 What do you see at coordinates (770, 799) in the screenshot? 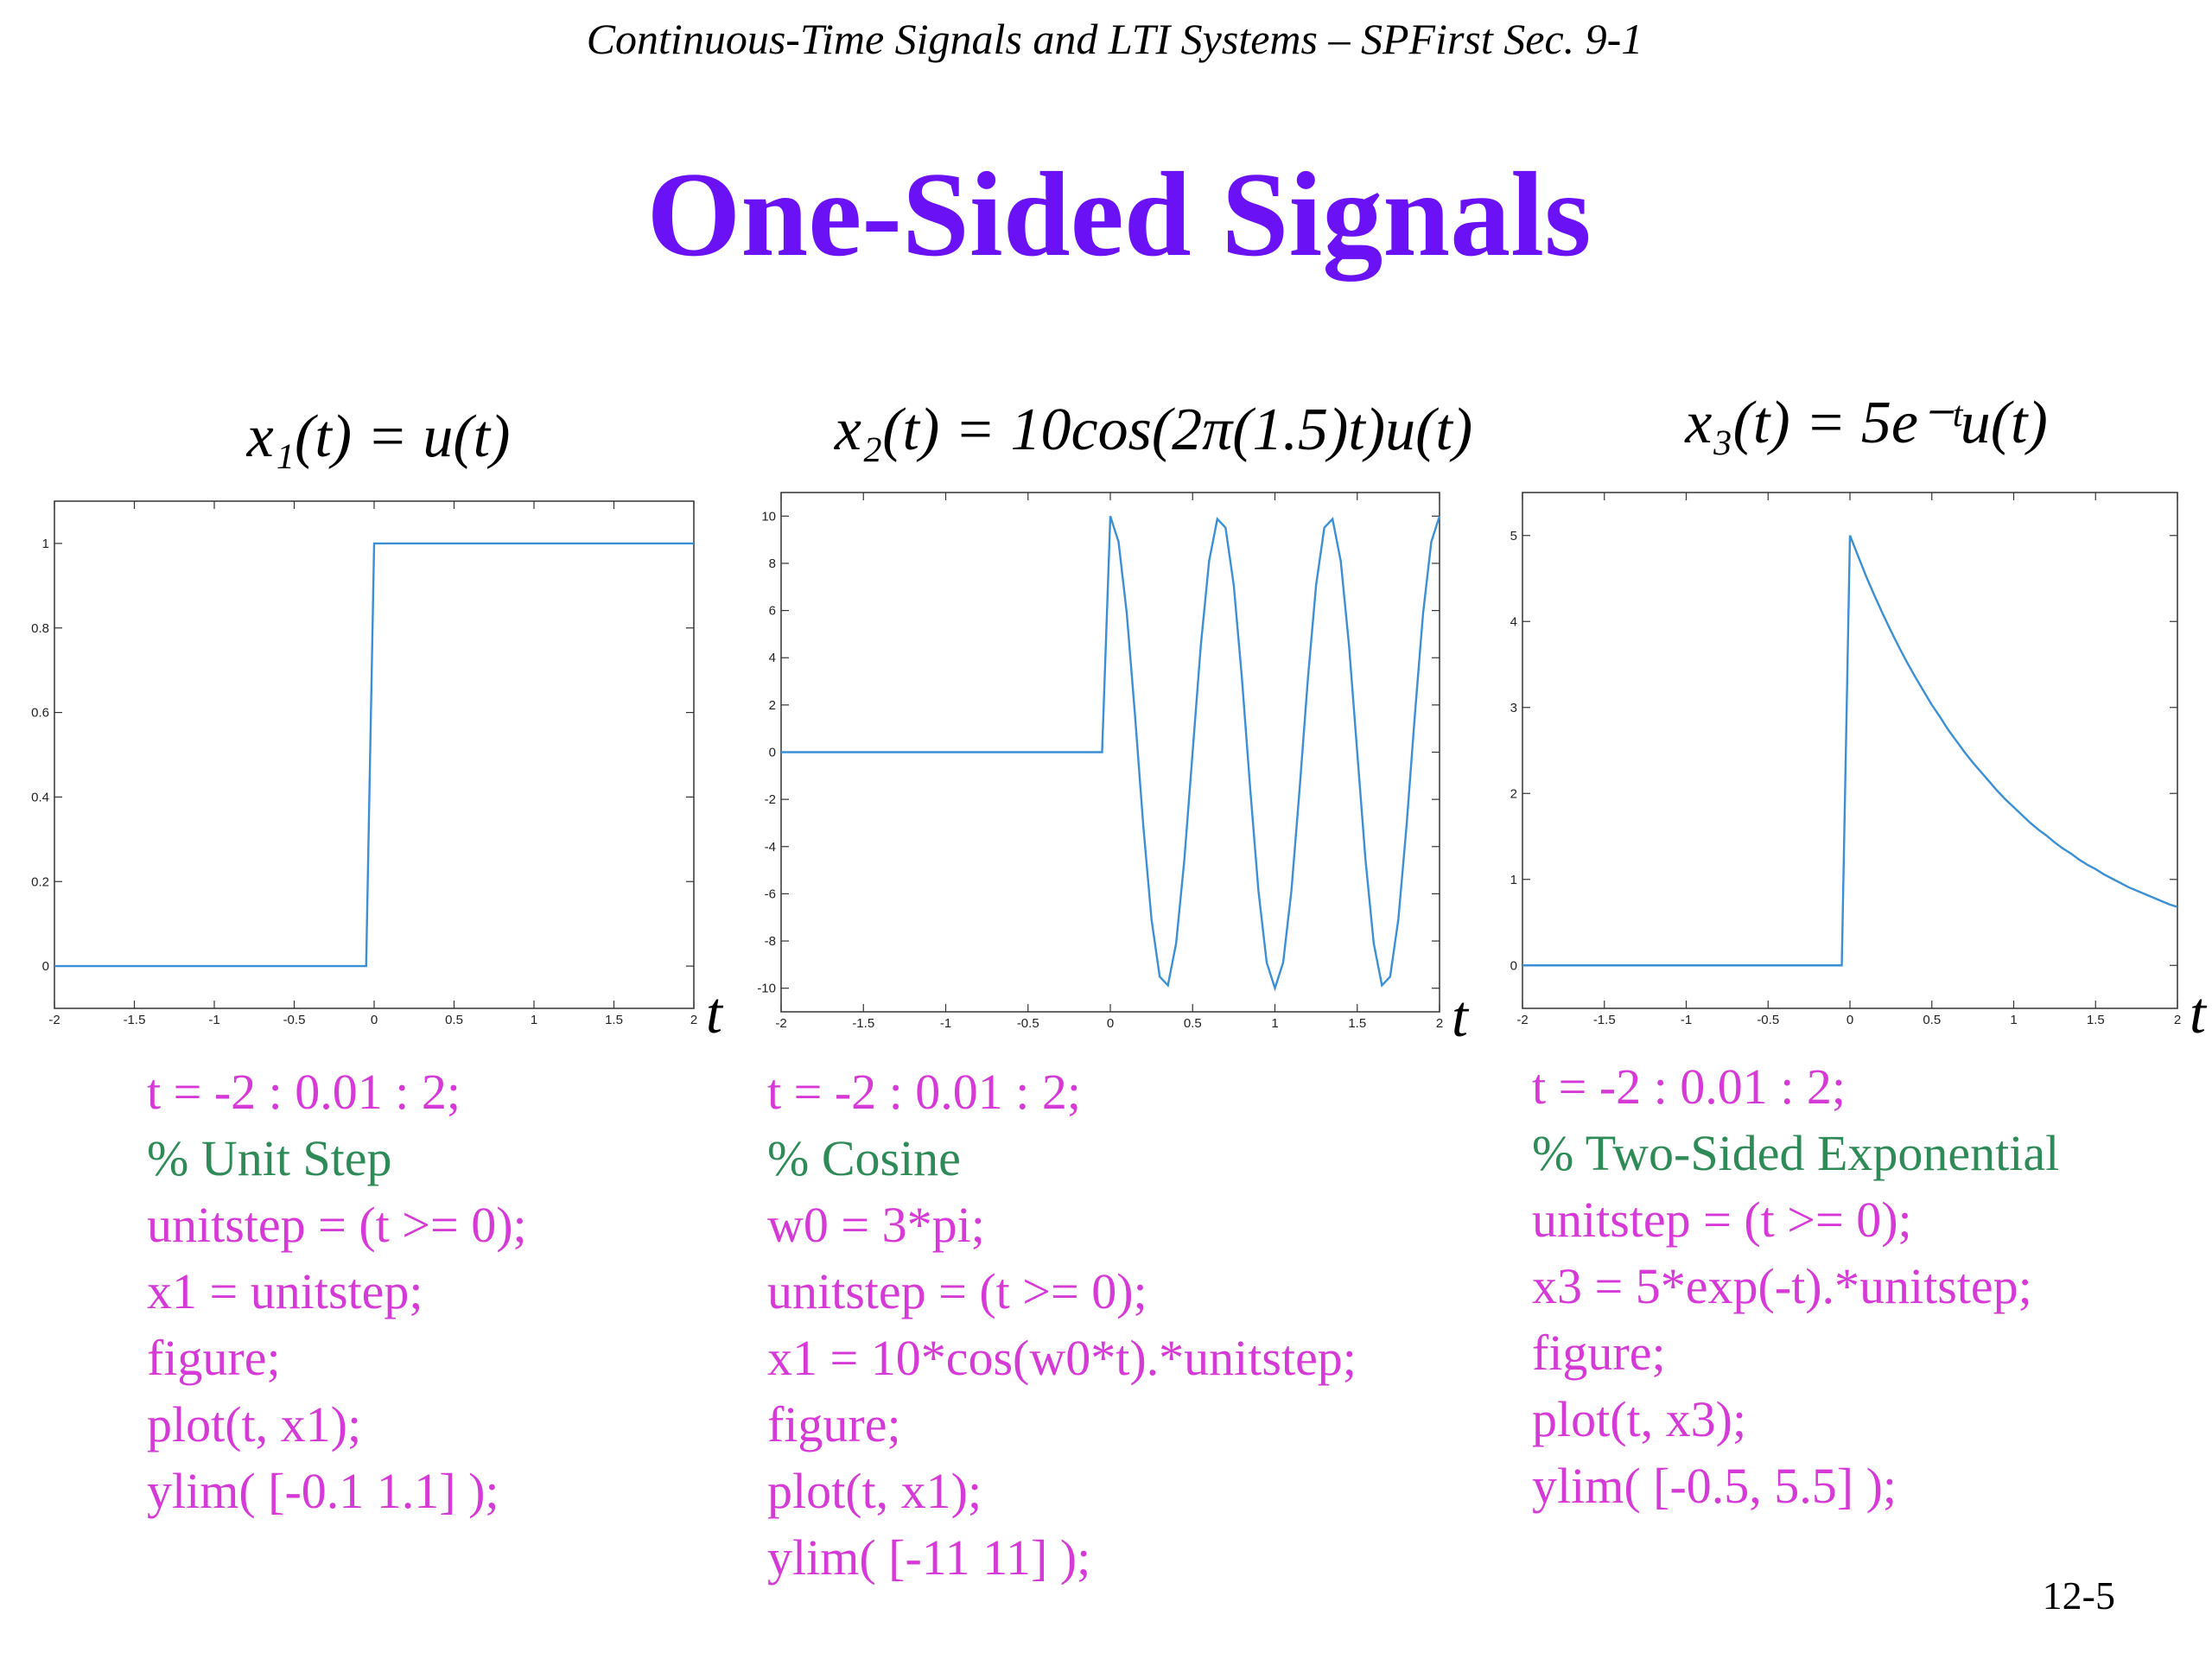
I see `y-tick-label: -2` at bounding box center [770, 799].